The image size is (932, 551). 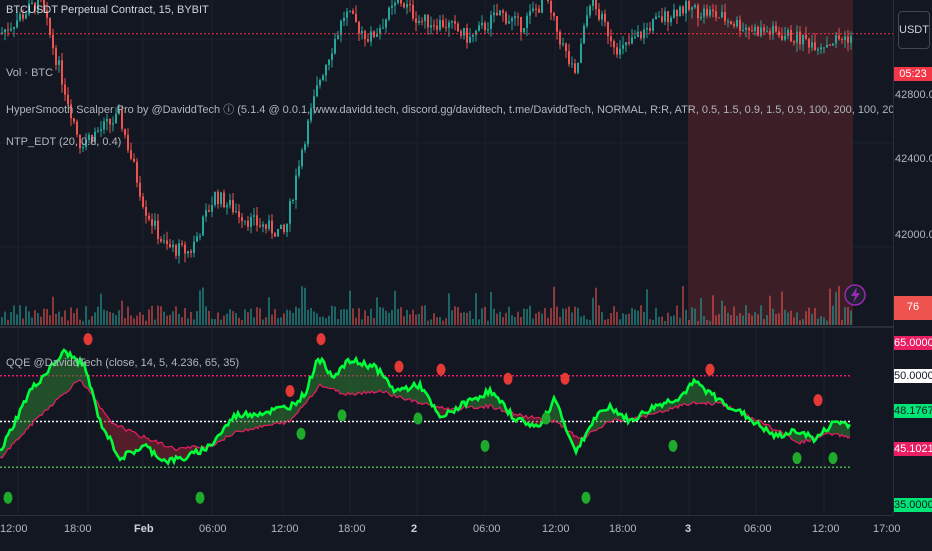 What do you see at coordinates (914, 30) in the screenshot?
I see `currency-button: USDT` at bounding box center [914, 30].